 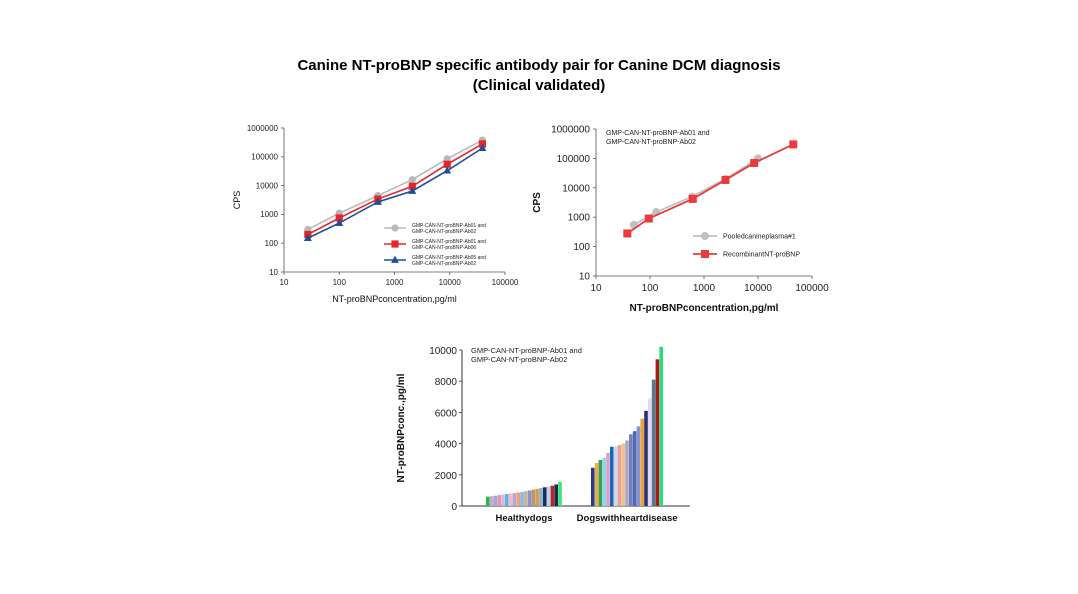 What do you see at coordinates (446, 445) in the screenshot?
I see `y-tick-label: 4000` at bounding box center [446, 445].